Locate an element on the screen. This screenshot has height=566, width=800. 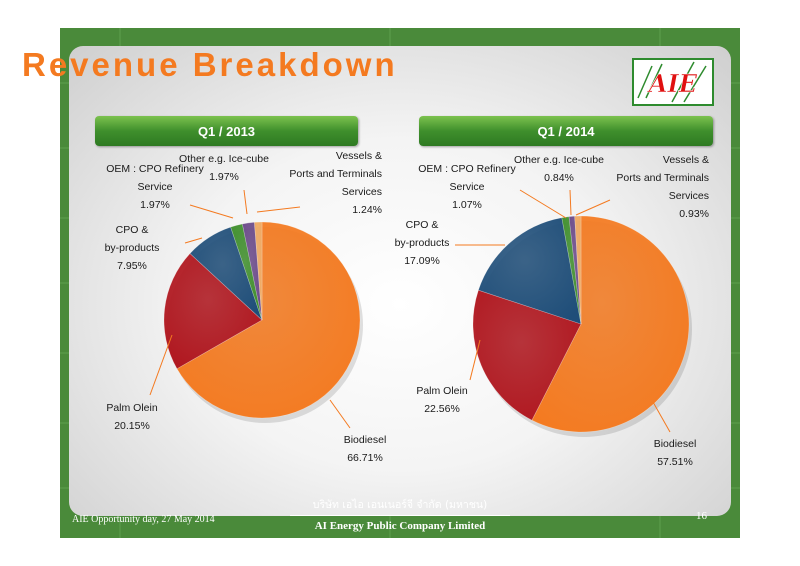
slice-label-cpo-by-products: CPO & by-products 17.09% is located at coordinates (422, 243).